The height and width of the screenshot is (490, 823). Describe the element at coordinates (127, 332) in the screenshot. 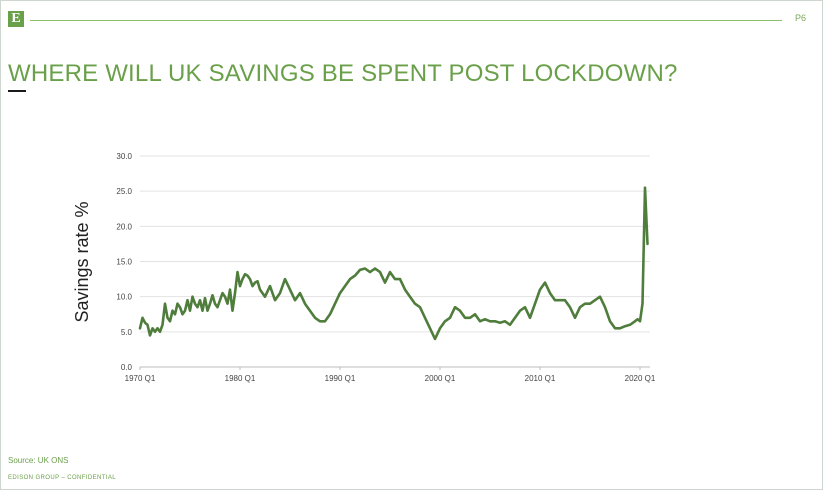

I see `y-tick-label: 5.0` at that location.